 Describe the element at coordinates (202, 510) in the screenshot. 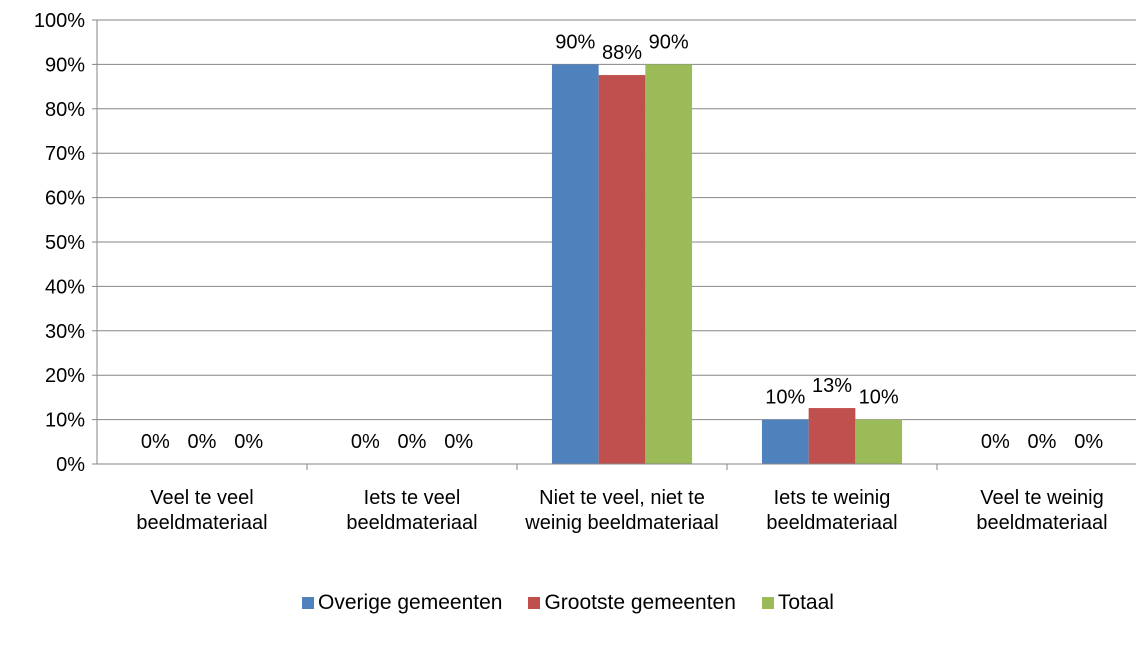

I see `x-tick-label: Veel te veel beeldmateriaal` at that location.